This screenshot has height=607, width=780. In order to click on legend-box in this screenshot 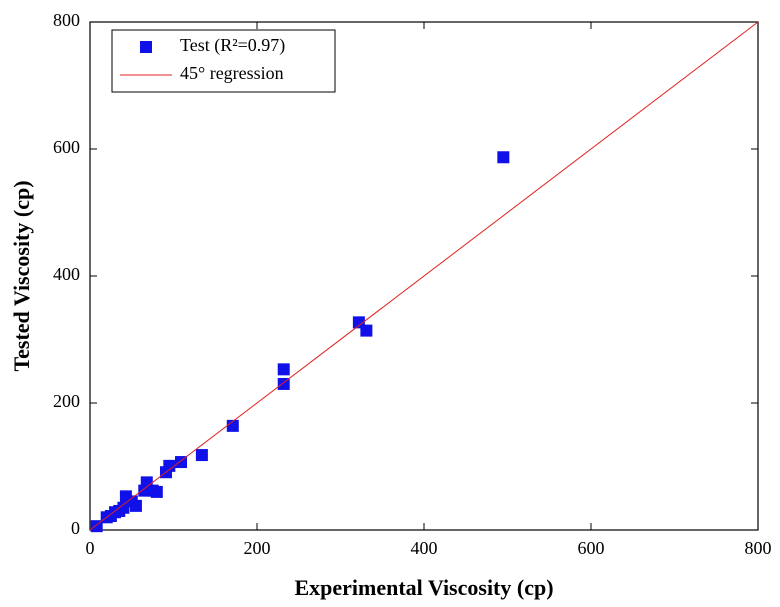, I will do `click(223, 61)`.